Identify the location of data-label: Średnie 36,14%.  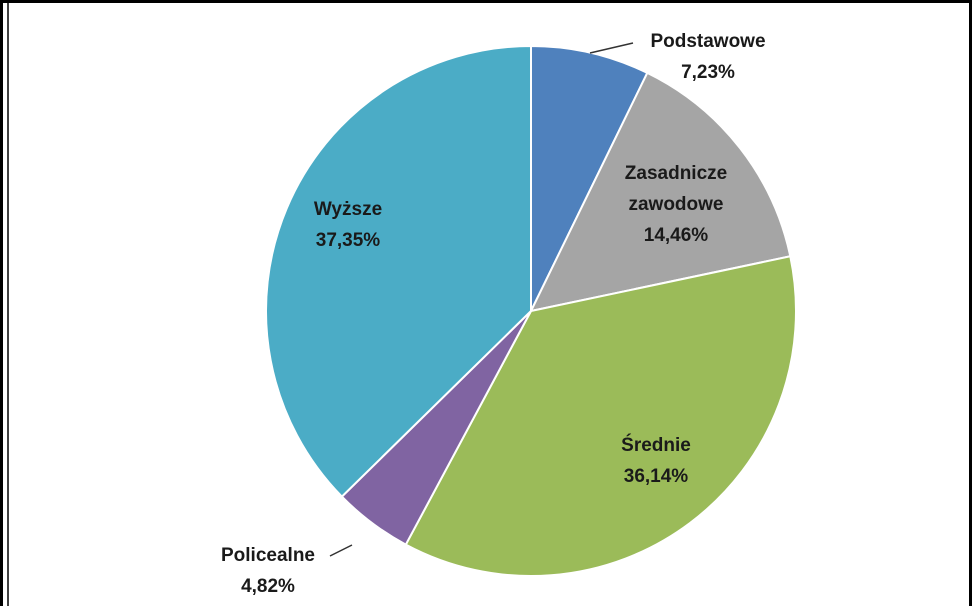
(656, 461).